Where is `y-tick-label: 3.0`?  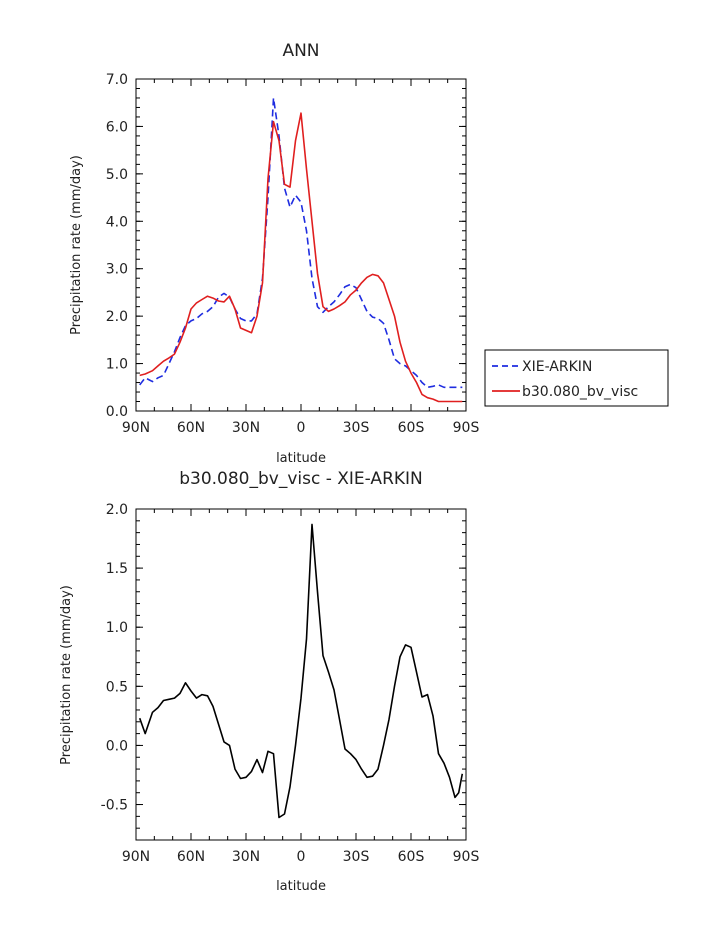
y-tick-label: 3.0 is located at coordinates (117, 270).